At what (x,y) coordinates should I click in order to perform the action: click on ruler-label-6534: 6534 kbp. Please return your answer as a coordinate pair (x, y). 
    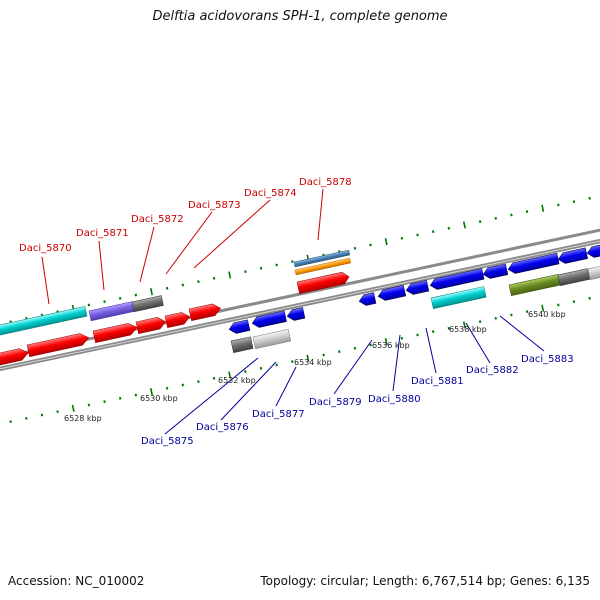
    Looking at the image, I should click on (313, 362).